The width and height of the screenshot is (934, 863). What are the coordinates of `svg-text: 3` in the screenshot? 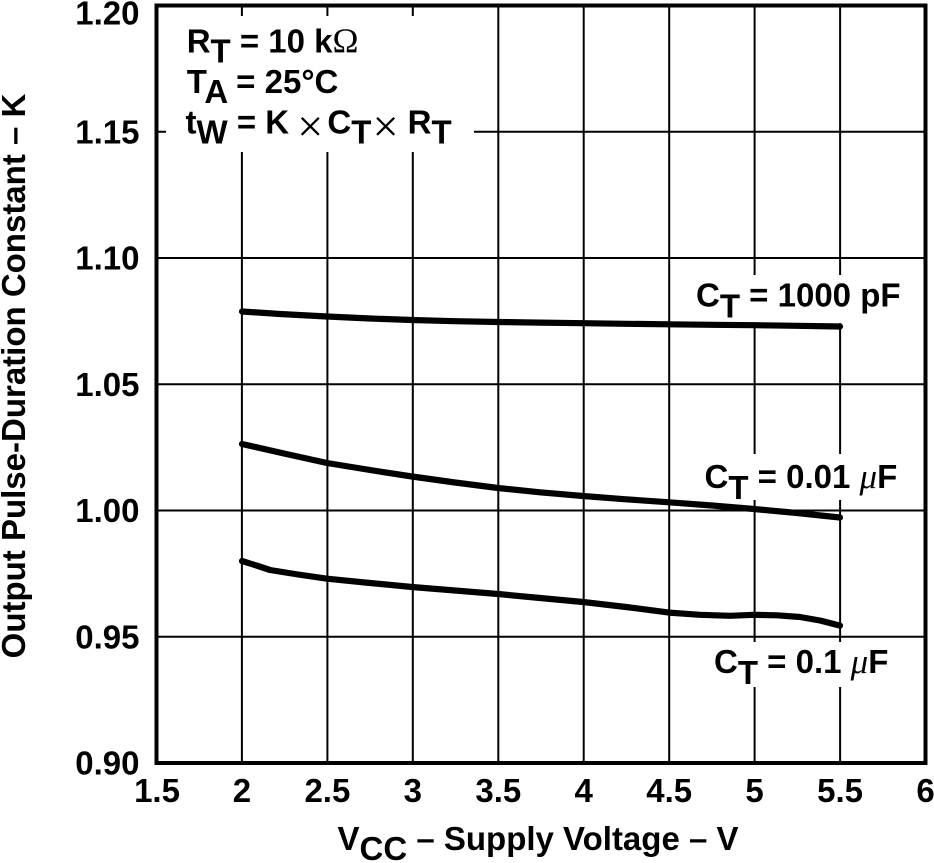 It's located at (413, 790).